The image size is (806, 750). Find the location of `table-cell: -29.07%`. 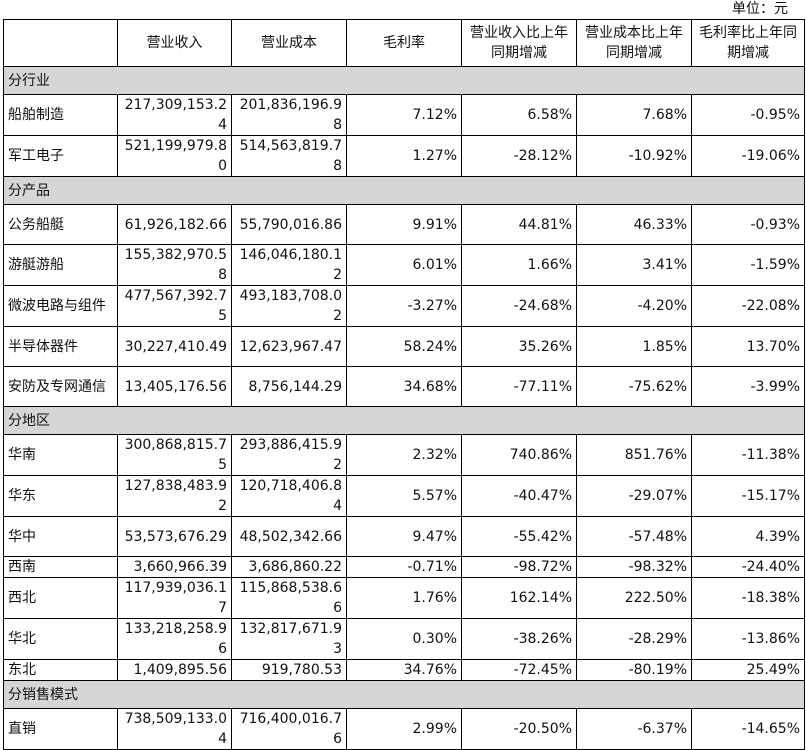

table-cell: -29.07% is located at coordinates (634, 496).